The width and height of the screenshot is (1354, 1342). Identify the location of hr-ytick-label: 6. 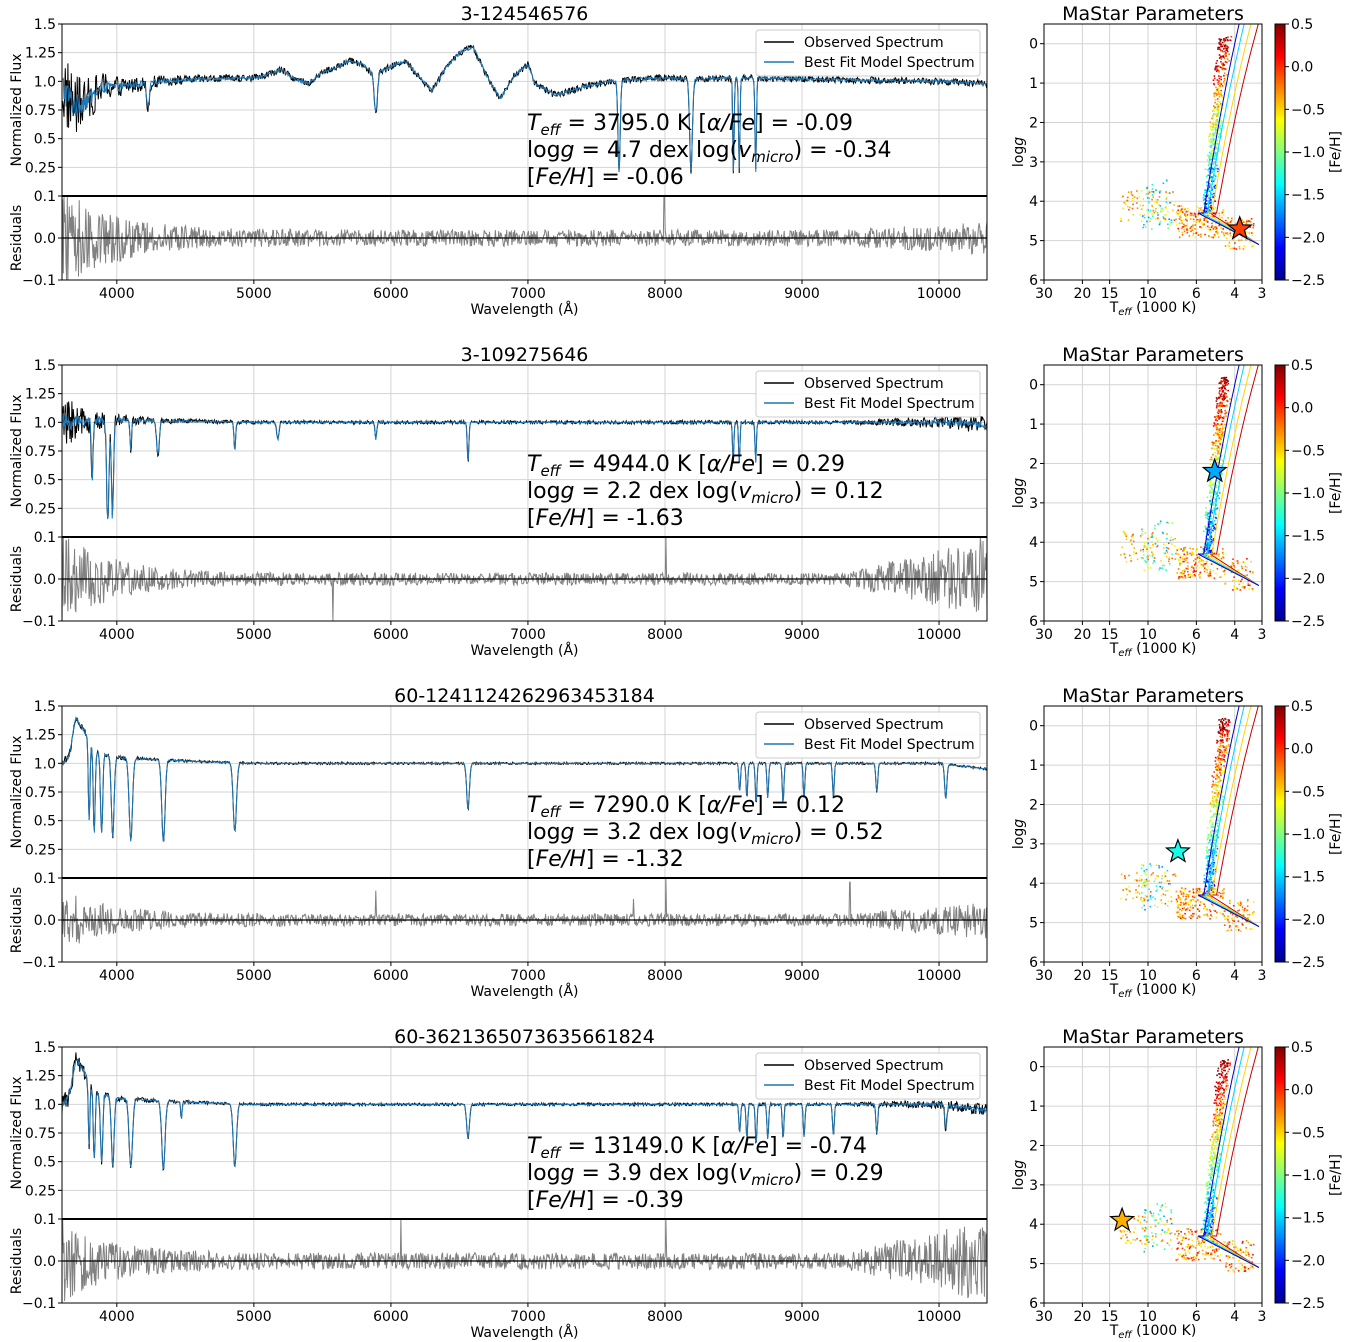
(1033, 1304).